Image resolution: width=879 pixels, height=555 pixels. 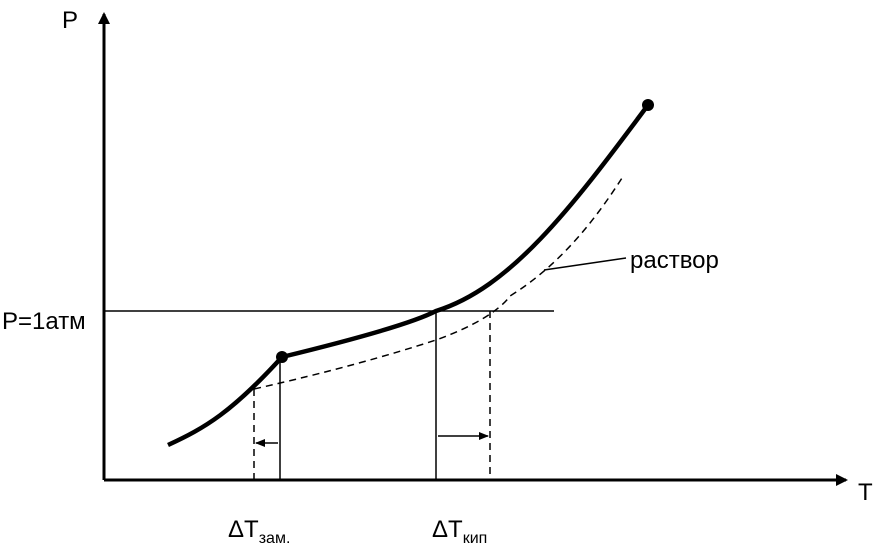 I want to click on delta-freeze-subscript: зам., so click(x=275, y=538).